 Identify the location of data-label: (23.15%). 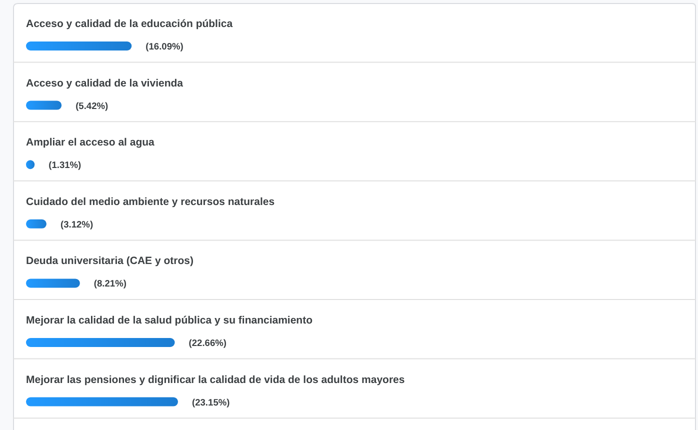
(211, 402).